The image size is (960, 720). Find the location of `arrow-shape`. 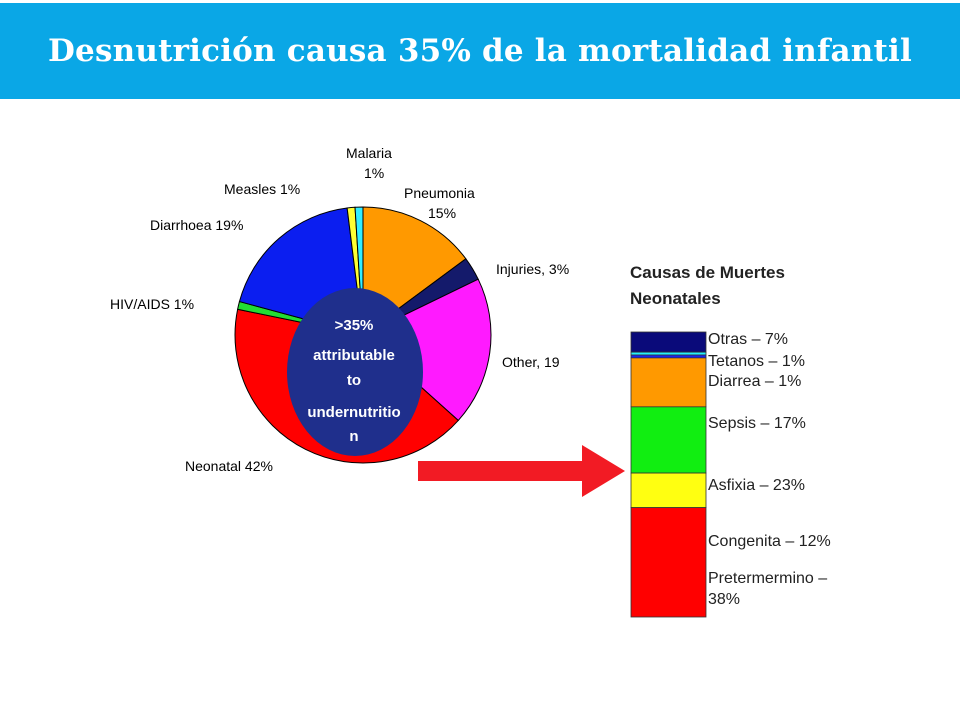

arrow-shape is located at coordinates (521, 471).